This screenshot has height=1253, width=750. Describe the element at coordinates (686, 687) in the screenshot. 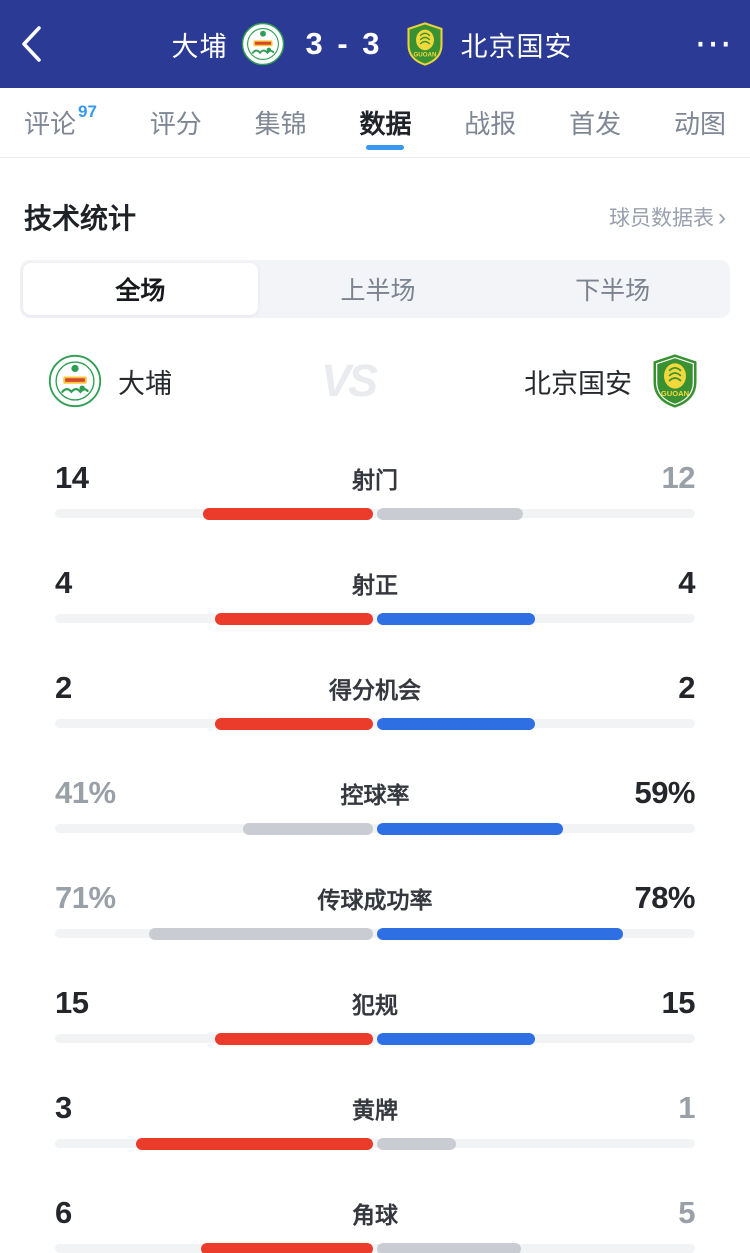

I see `away-stat-value: 2` at that location.